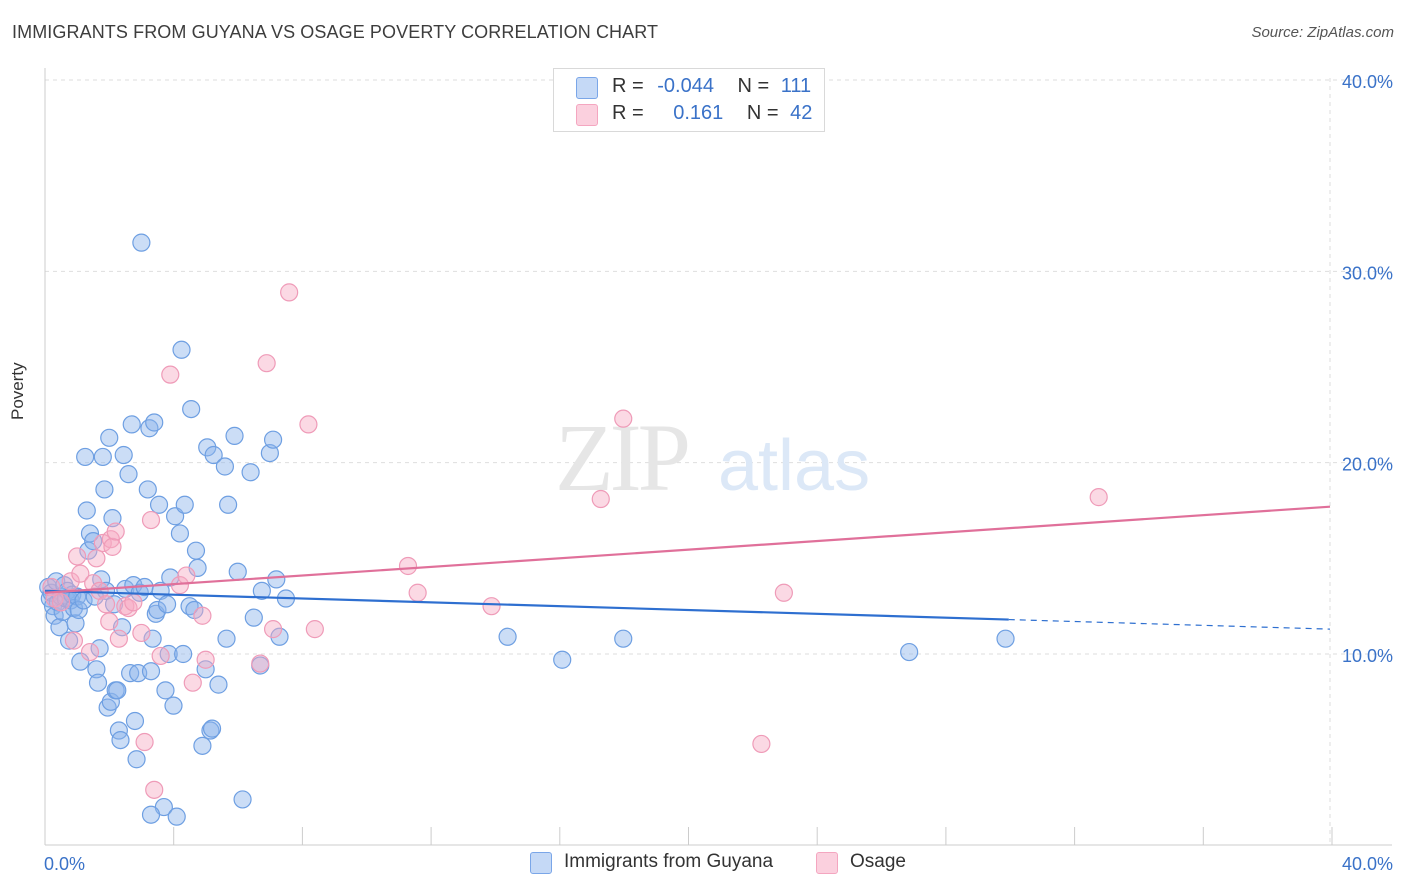 The width and height of the screenshot is (1406, 892). I want to click on legend-label-osage: Osage, so click(878, 861).